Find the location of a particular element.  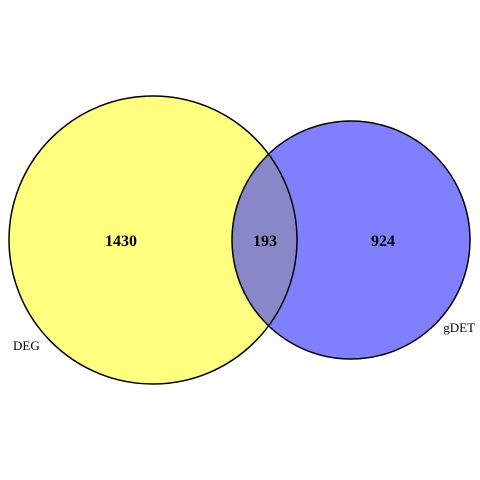

set-label-gdet: gDET is located at coordinates (459, 327).